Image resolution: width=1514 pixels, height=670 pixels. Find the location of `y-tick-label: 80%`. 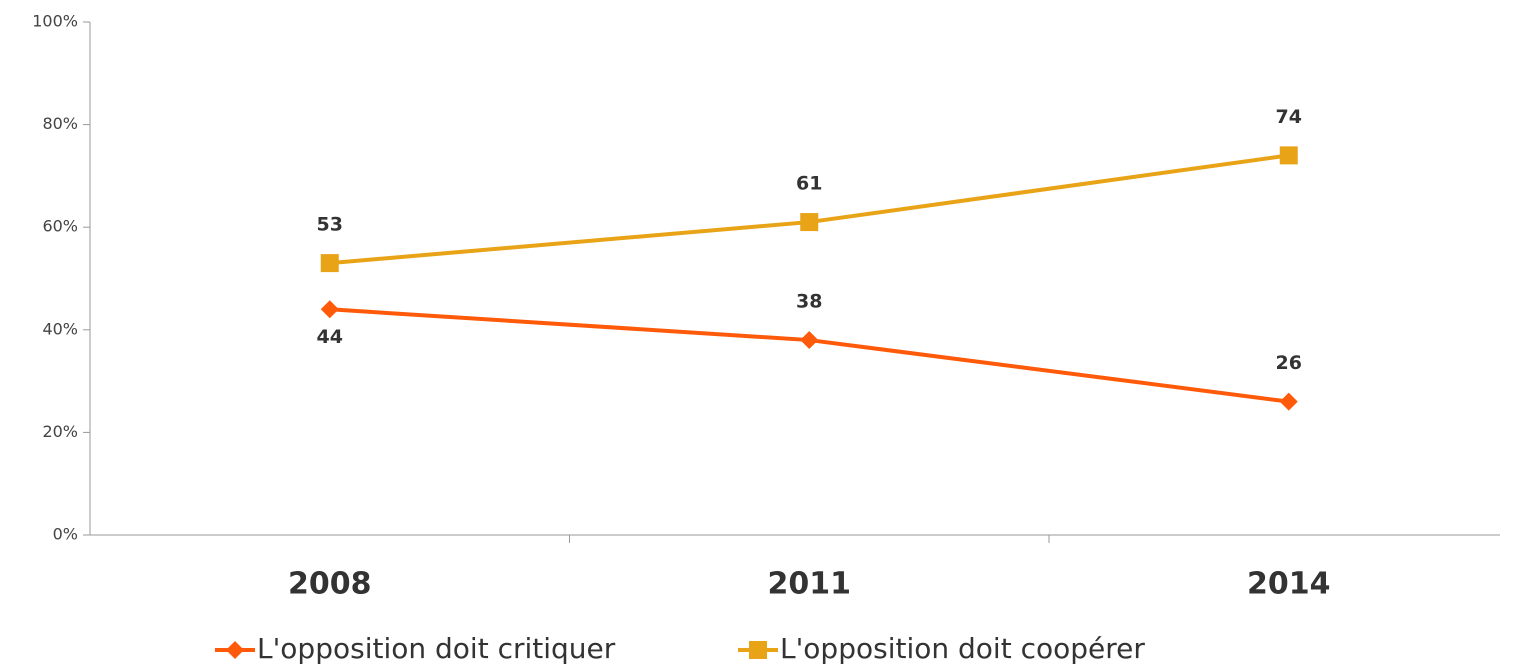

y-tick-label: 80% is located at coordinates (60, 123).